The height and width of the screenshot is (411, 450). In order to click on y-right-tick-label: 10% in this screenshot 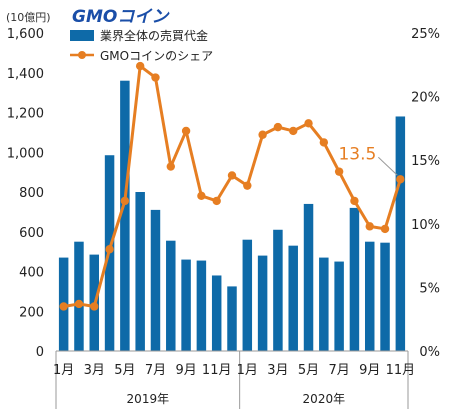, I will do `click(425, 225)`.